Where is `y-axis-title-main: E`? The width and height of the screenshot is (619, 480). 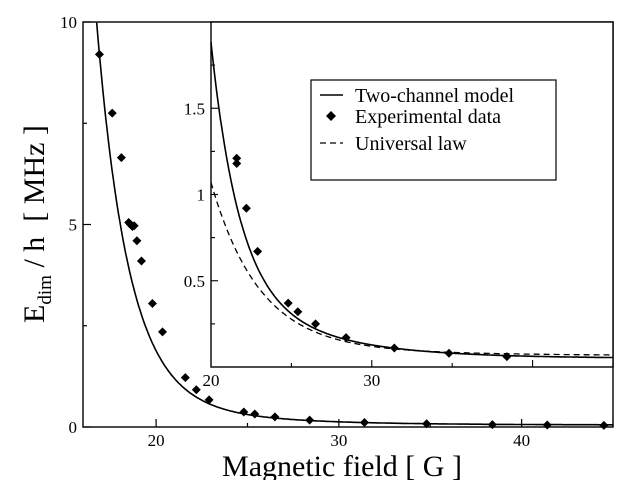
y-axis-title-main: E is located at coordinates (34, 314).